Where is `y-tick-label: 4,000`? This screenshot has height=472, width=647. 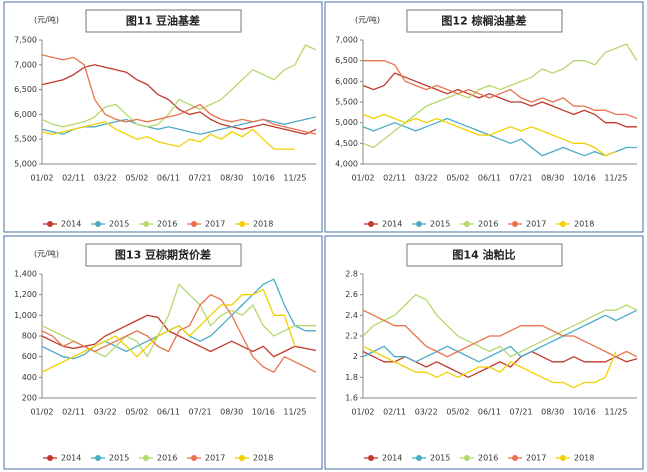
y-tick-label: 4,000 is located at coordinates (346, 164).